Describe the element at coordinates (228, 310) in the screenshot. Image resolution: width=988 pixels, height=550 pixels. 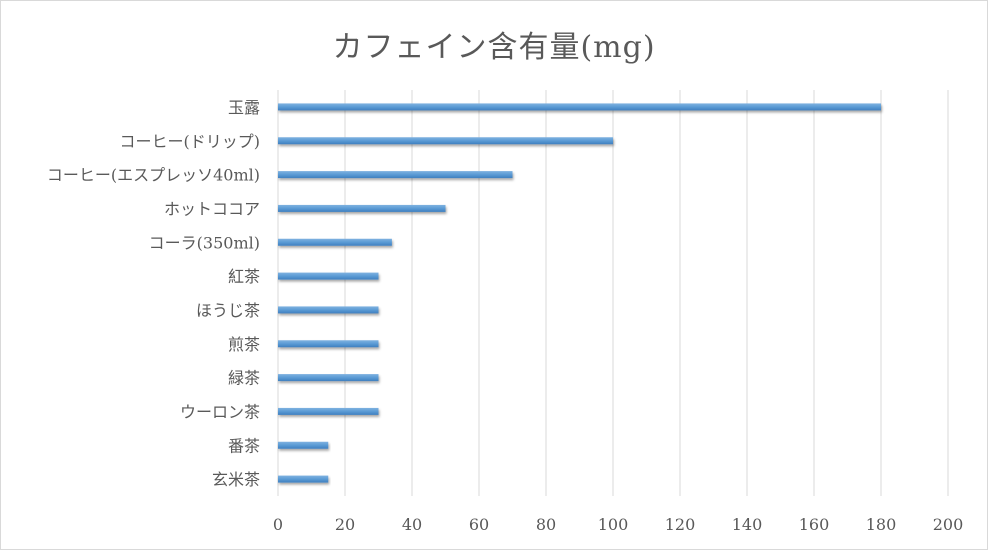
I see `category-label: ほうじ茶` at that location.